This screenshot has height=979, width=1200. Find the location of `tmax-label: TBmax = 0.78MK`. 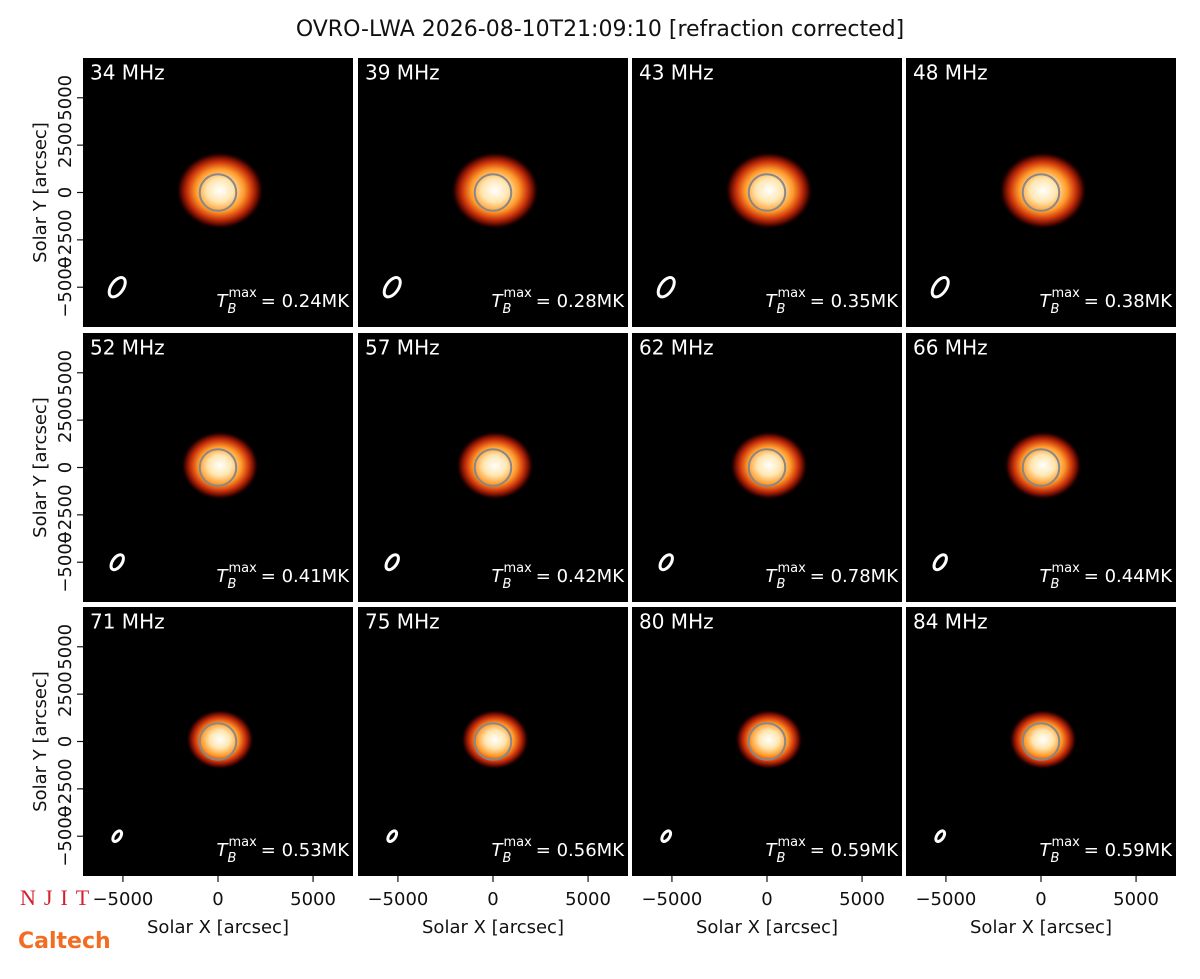

tmax-label: TBmax = 0.78MK is located at coordinates (833, 576).